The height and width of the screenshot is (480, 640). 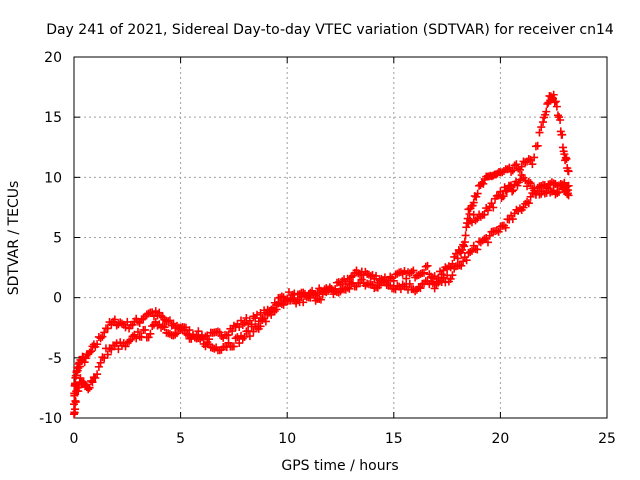 What do you see at coordinates (607, 439) in the screenshot?
I see `x-tick-label: 25` at bounding box center [607, 439].